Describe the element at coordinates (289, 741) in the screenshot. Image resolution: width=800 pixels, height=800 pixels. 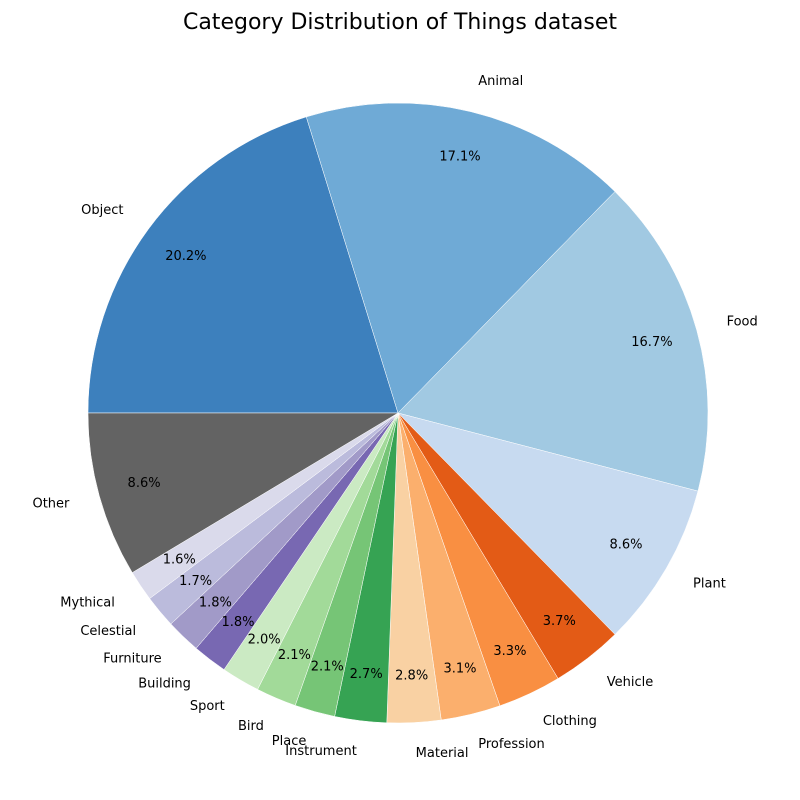
I see `category-label-place: Place` at that location.